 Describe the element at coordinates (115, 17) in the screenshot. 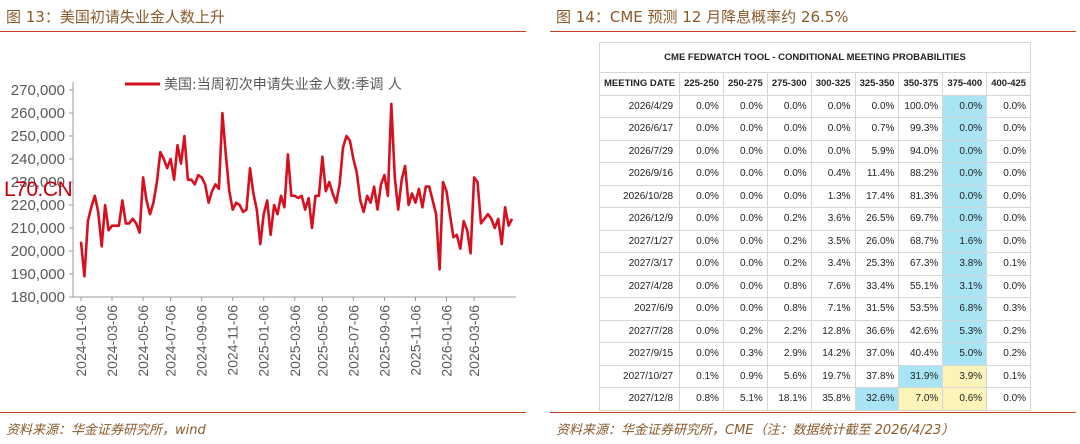

I see `left-figure-title: 图 13：美国初请失业金人数上升` at that location.